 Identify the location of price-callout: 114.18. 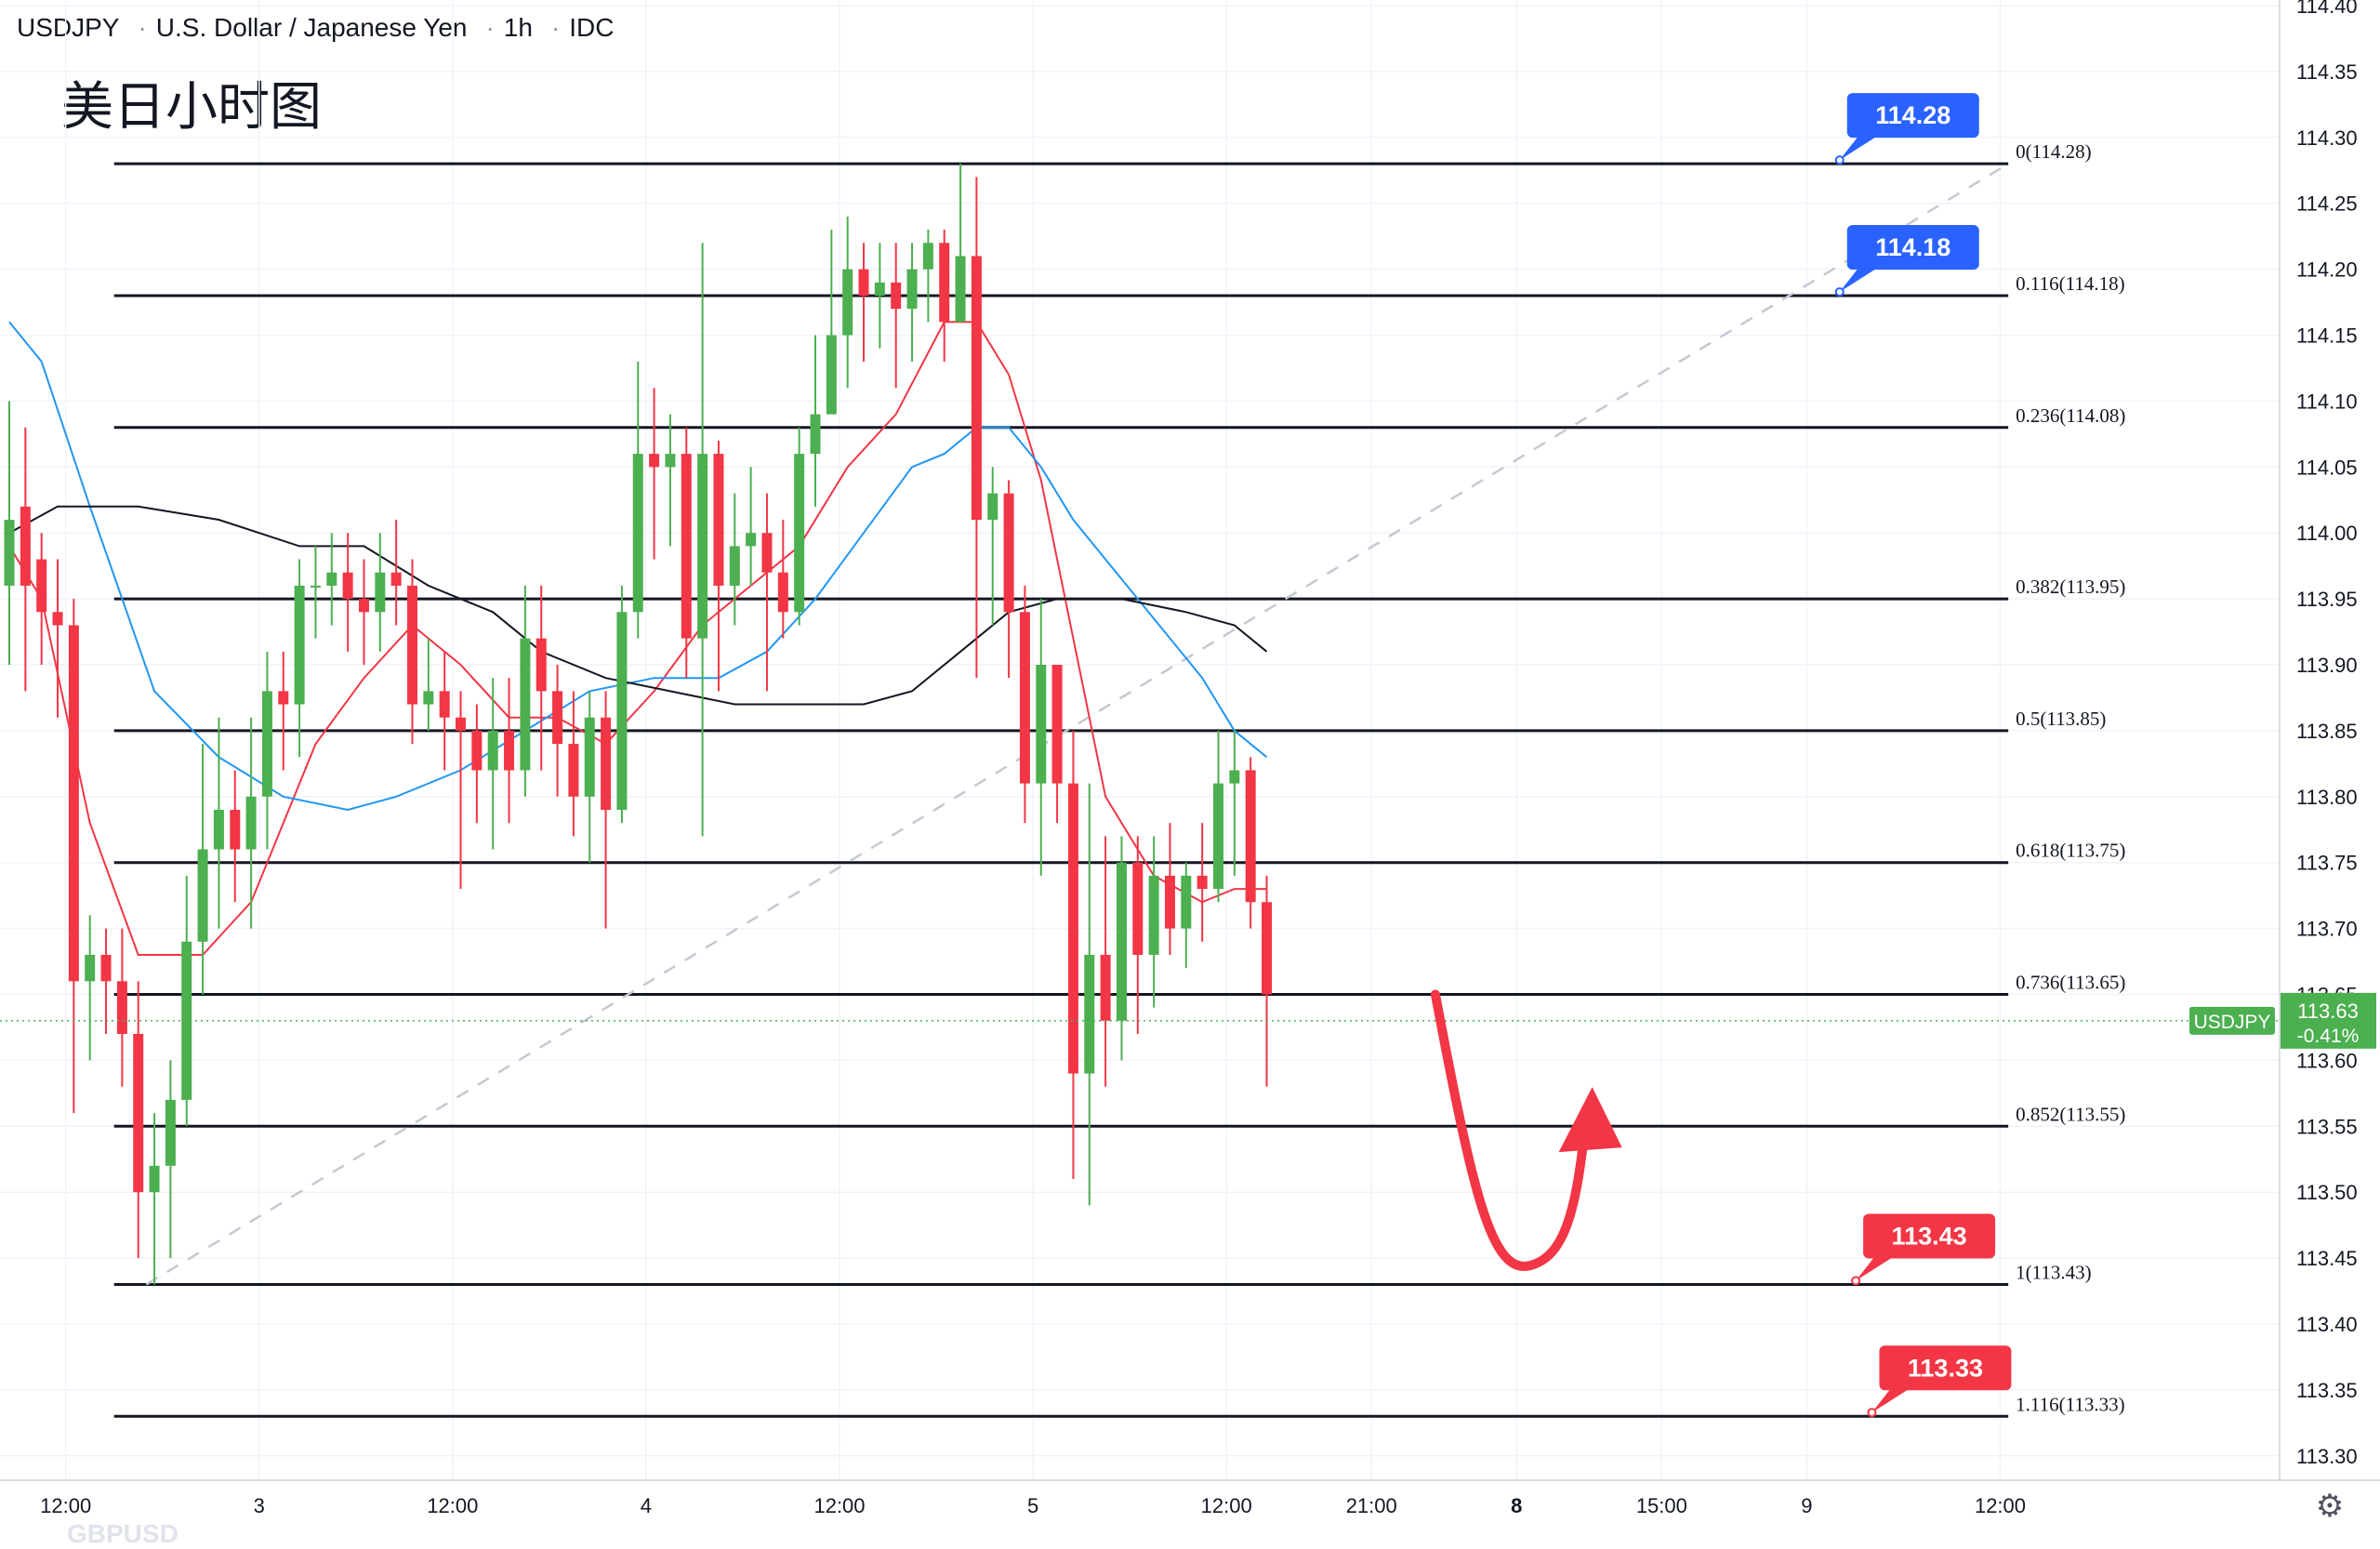
(1906, 260).